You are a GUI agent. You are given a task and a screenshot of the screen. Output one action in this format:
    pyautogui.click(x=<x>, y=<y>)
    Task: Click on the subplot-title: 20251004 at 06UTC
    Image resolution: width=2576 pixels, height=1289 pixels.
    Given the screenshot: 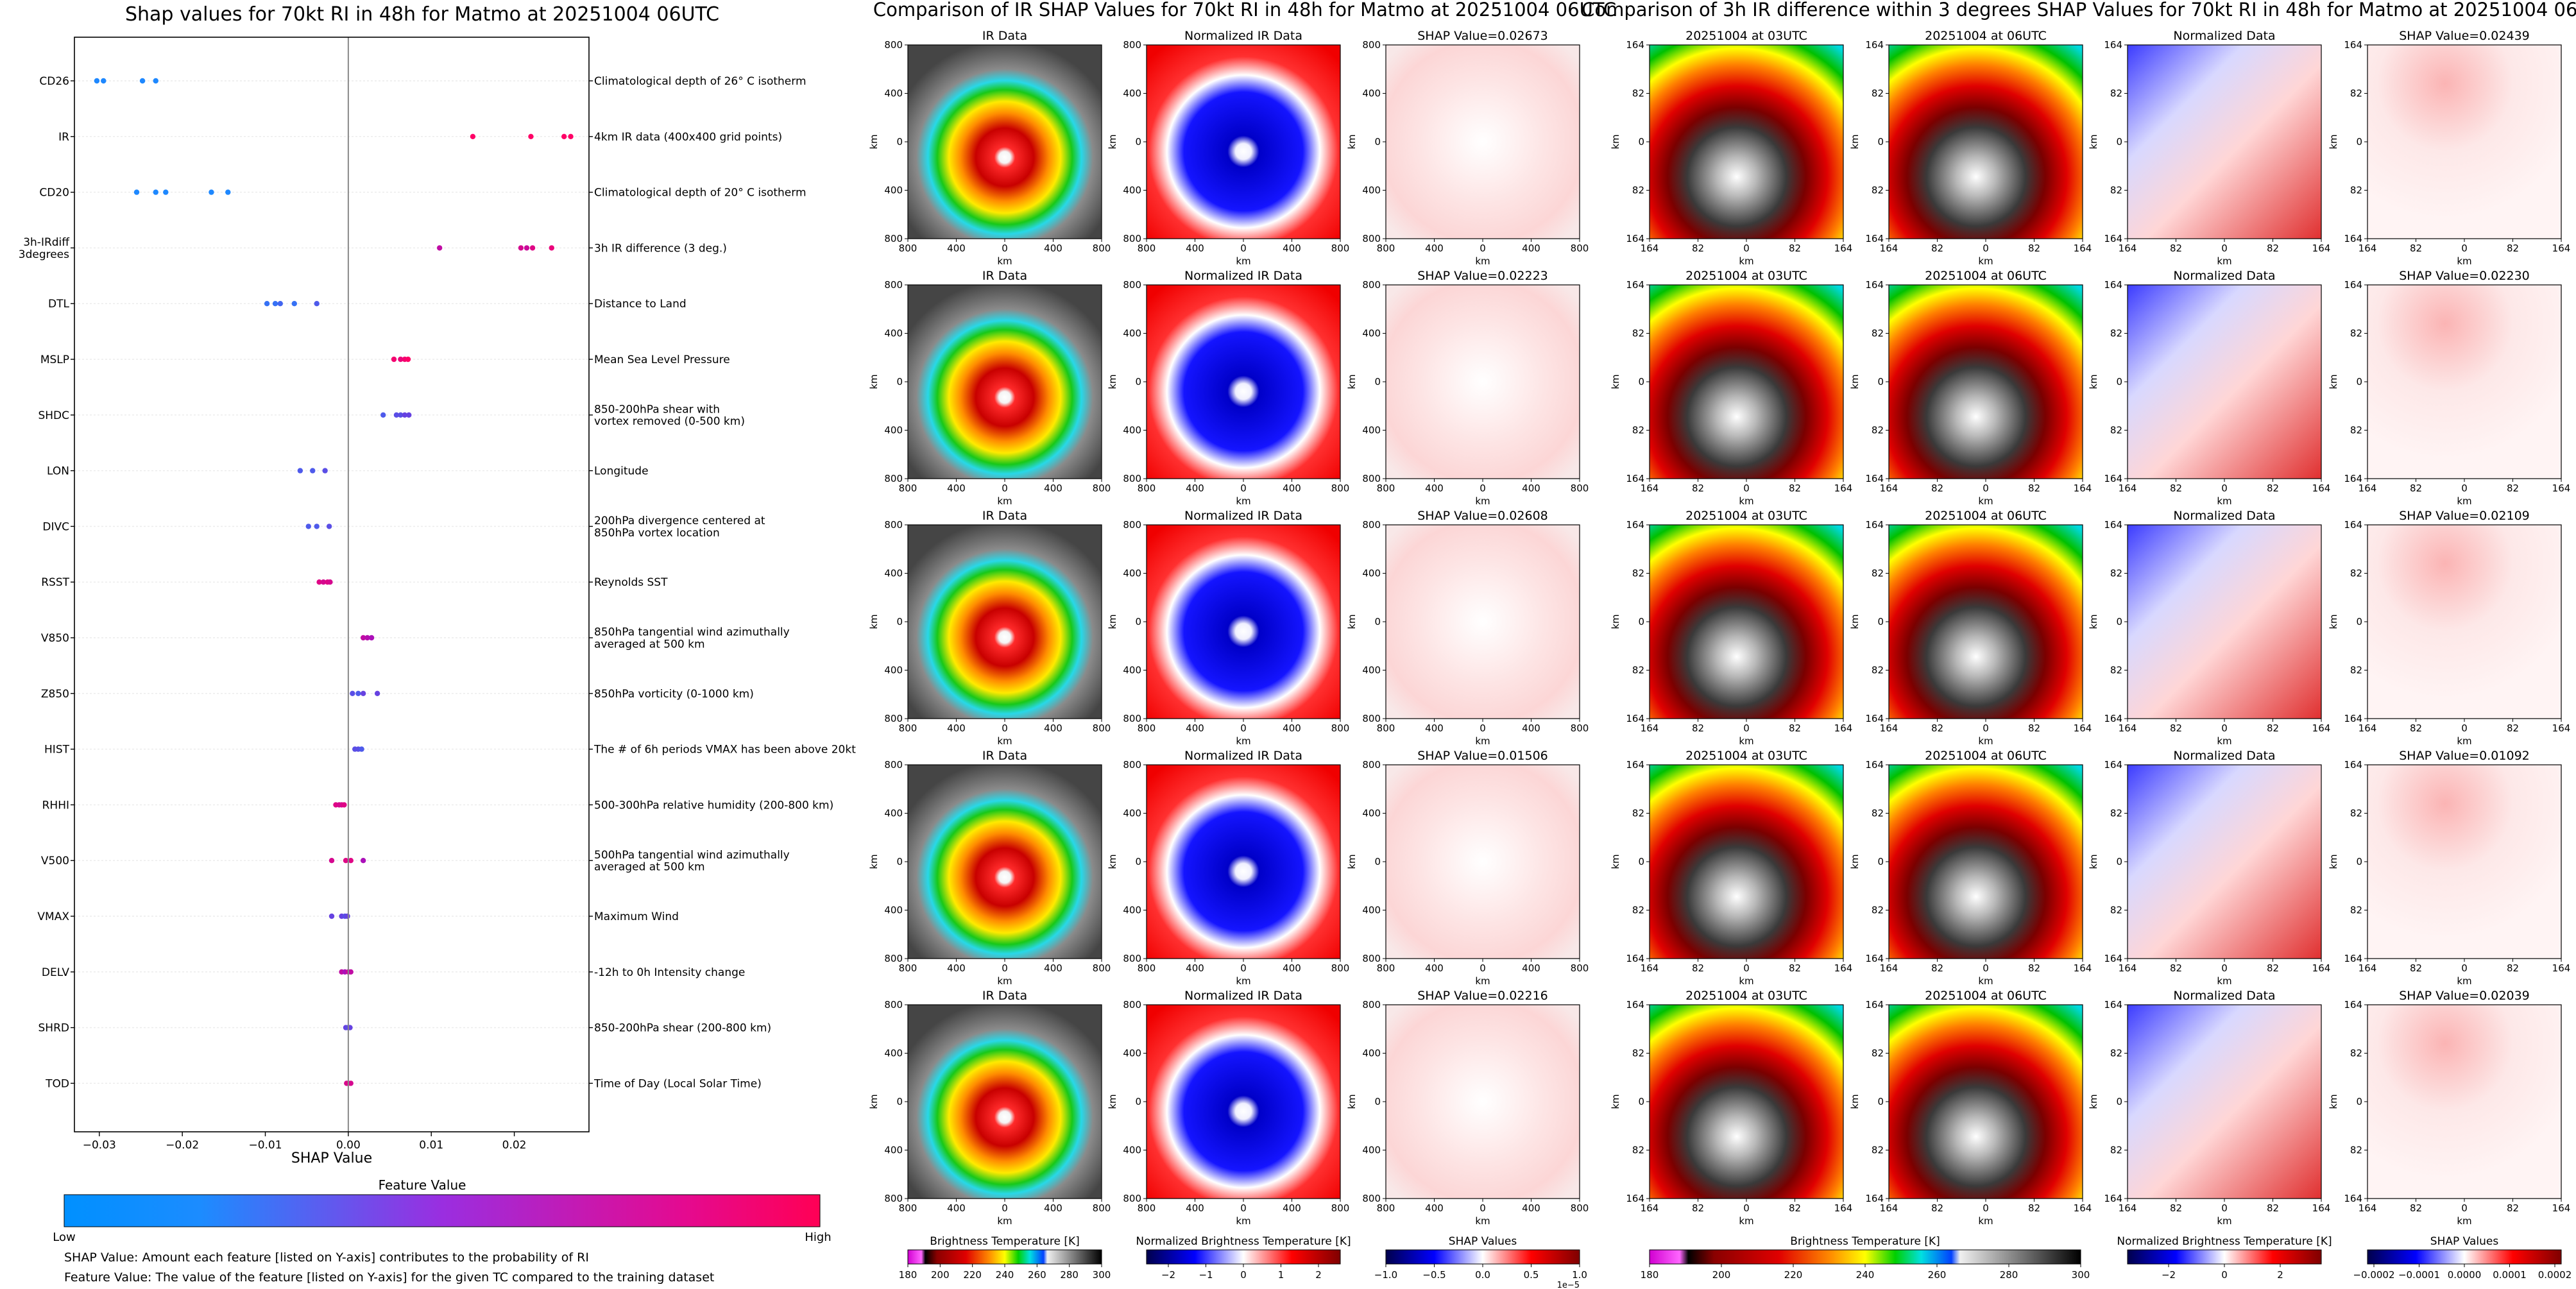 What is the action you would take?
    pyautogui.click(x=1986, y=756)
    